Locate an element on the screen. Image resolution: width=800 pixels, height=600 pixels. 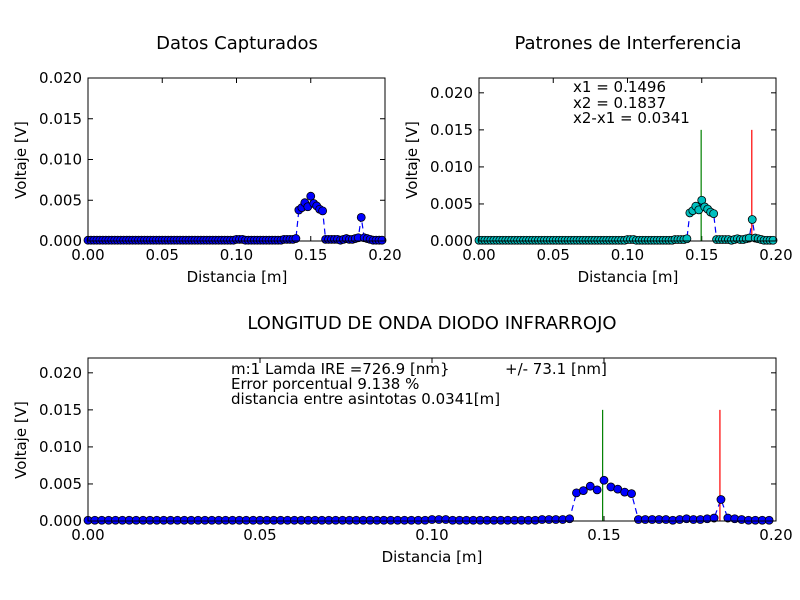
chart-title: Datos Capturados is located at coordinates (237, 43).